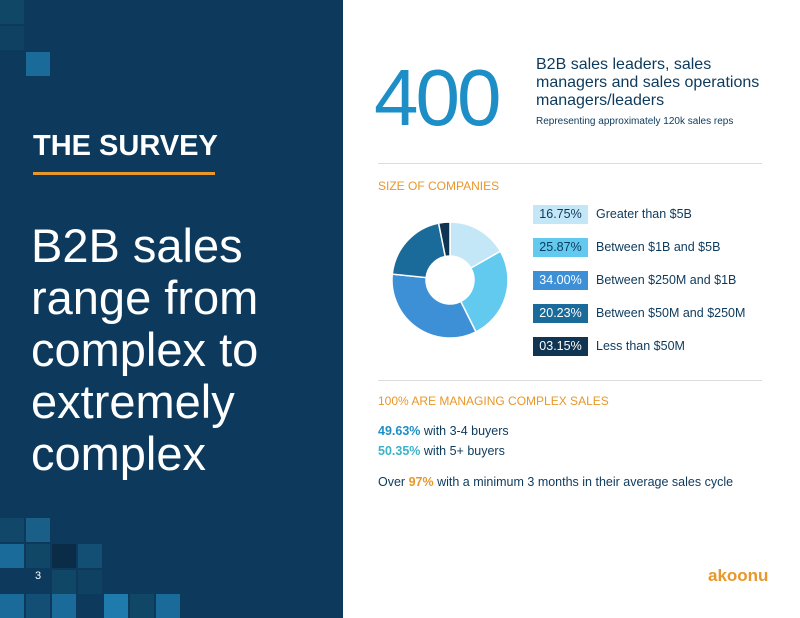  What do you see at coordinates (392, 482) in the screenshot?
I see `stat-prefix: Over` at bounding box center [392, 482].